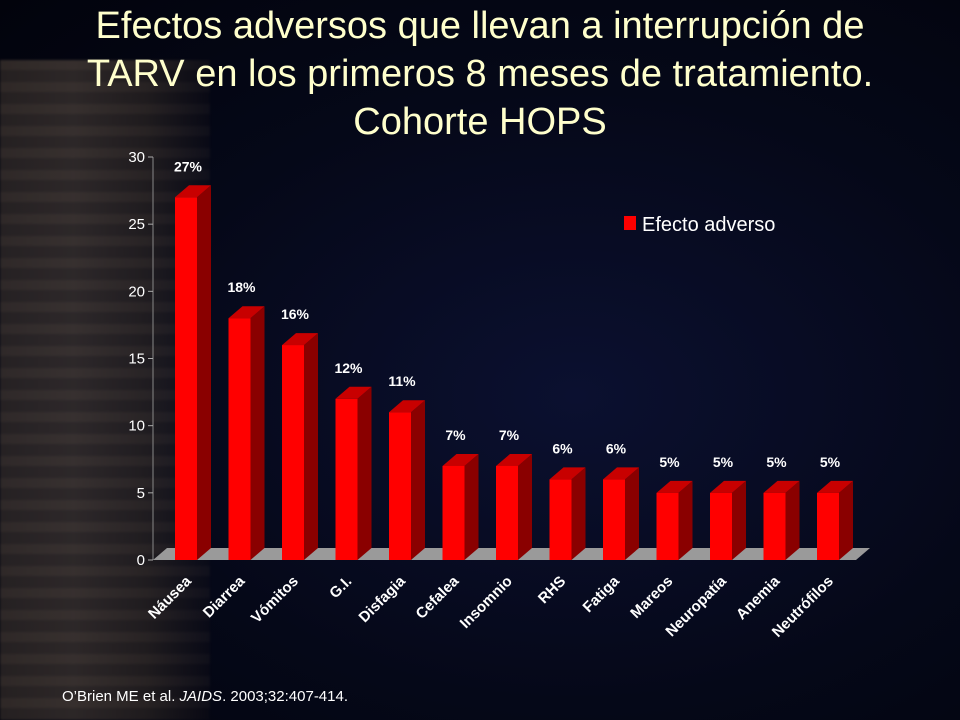 This screenshot has width=960, height=720. I want to click on legend-label: Efecto adverso, so click(708, 225).